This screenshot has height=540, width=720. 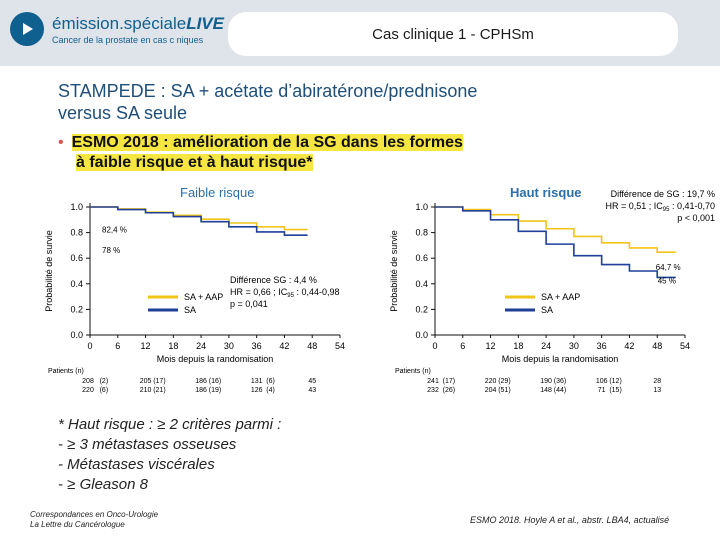 I want to click on at-risk-cell: 241, so click(x=433, y=381).